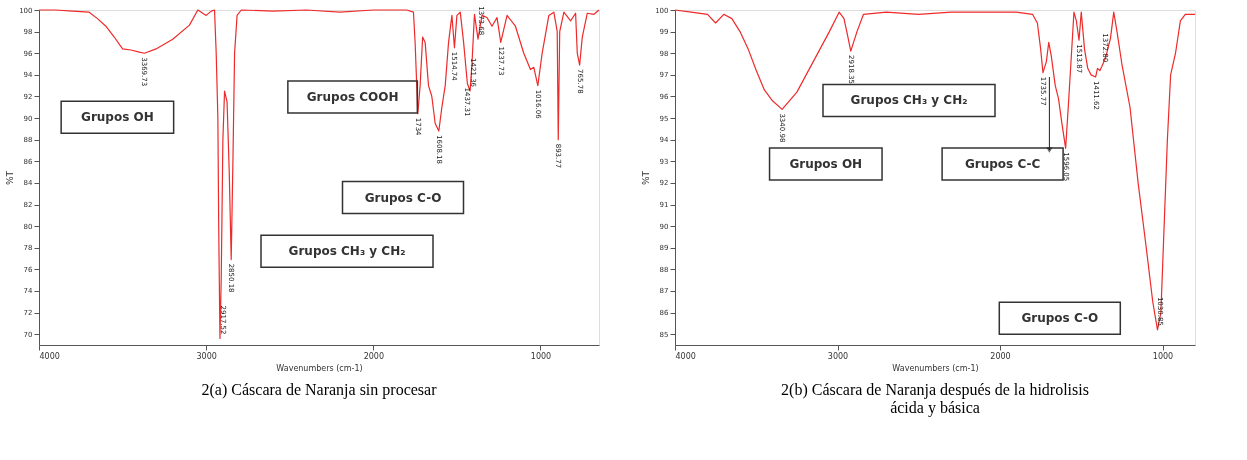 The height and width of the screenshot is (460, 1247). What do you see at coordinates (352, 97) in the screenshot?
I see `annotation: Grupos COOH` at bounding box center [352, 97].